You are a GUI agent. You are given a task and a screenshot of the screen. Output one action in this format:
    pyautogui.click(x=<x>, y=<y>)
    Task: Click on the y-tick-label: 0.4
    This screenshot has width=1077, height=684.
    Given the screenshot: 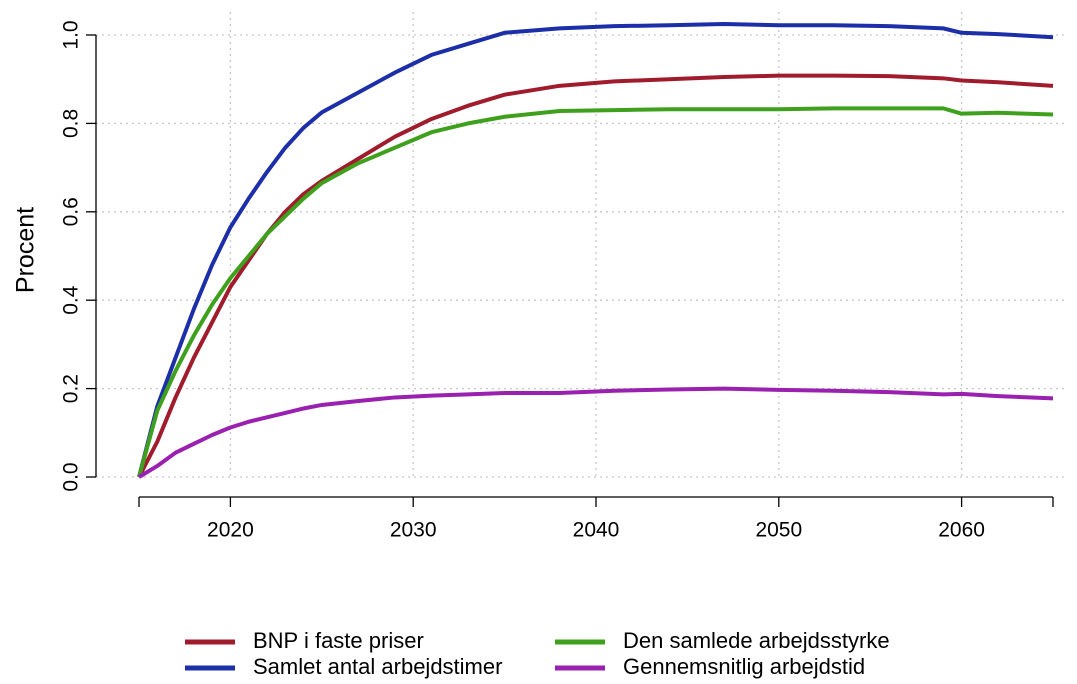 What is the action you would take?
    pyautogui.click(x=71, y=300)
    